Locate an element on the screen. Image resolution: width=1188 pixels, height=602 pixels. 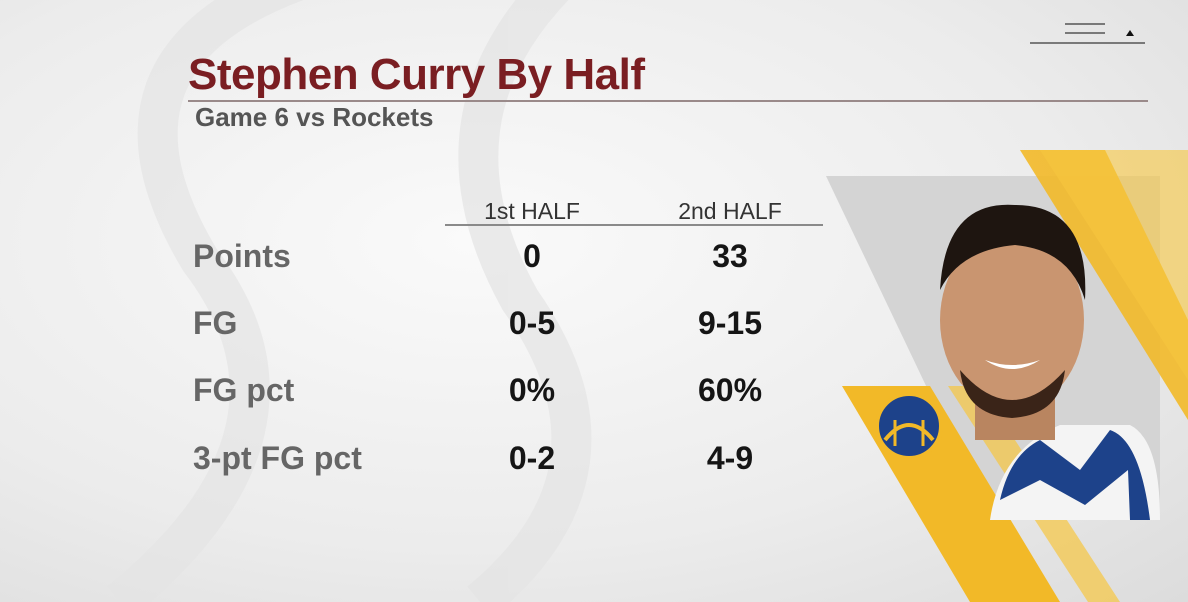
cell-value: 0% is located at coordinates (532, 390).